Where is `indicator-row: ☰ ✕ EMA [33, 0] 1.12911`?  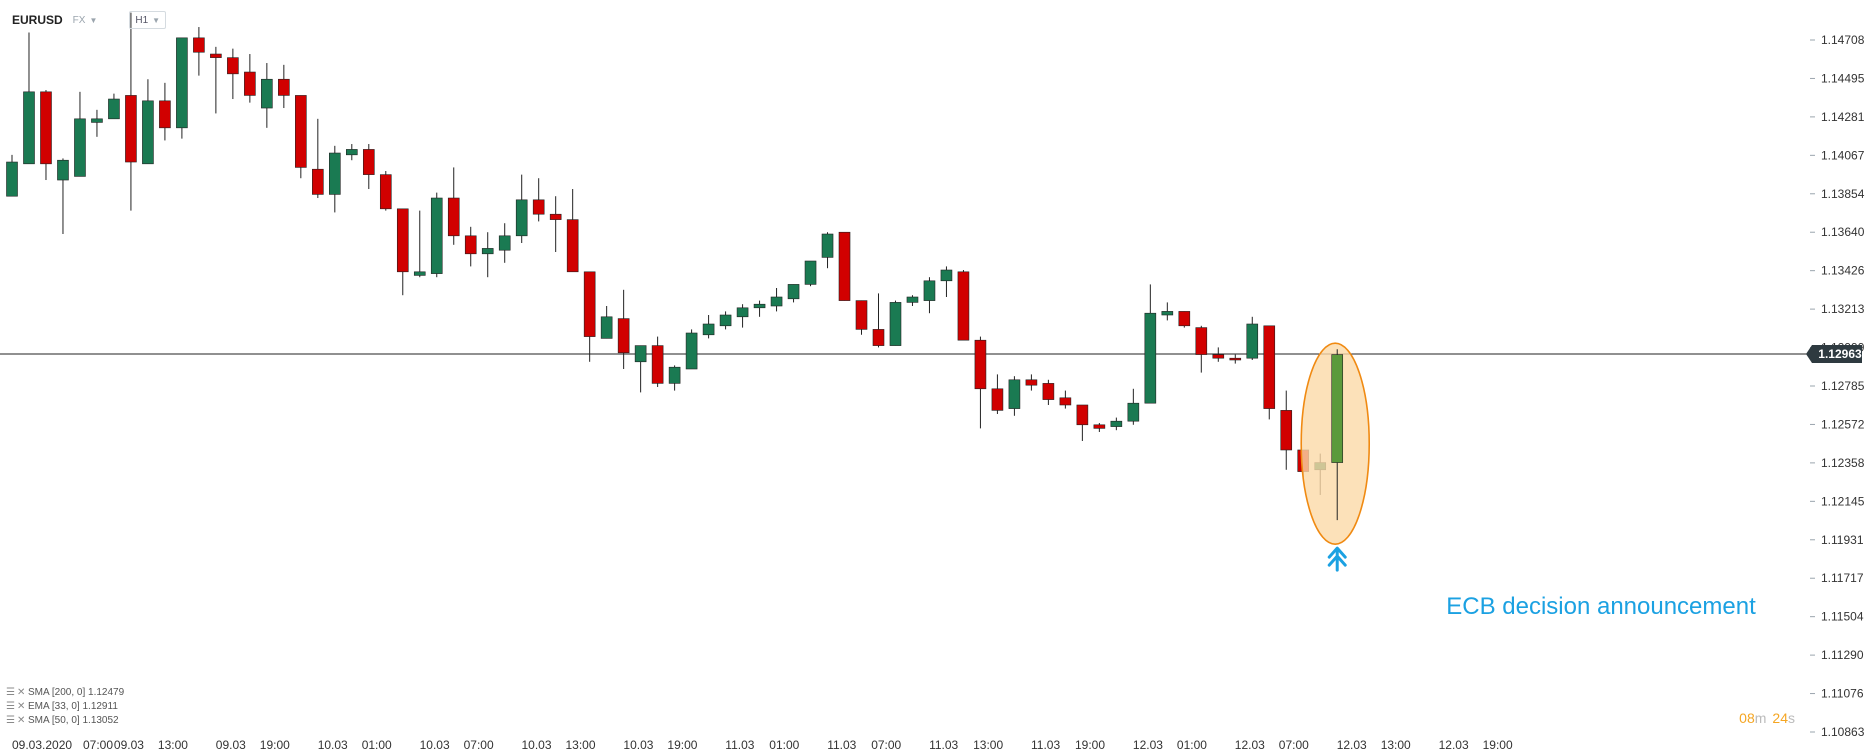
indicator-row: ☰ ✕ EMA [33, 0] 1.12911 is located at coordinates (65, 707).